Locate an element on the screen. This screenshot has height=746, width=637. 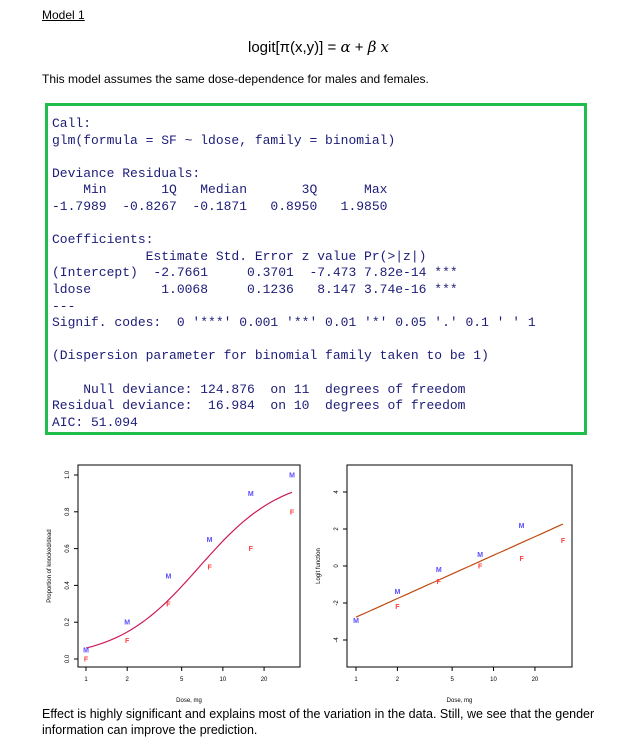
y-tick-label: -4 is located at coordinates (337, 640).